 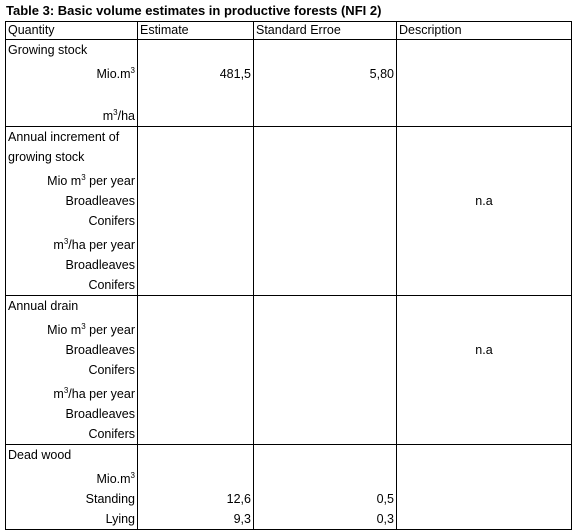 What do you see at coordinates (484, 30) in the screenshot?
I see `header-description: Description` at bounding box center [484, 30].